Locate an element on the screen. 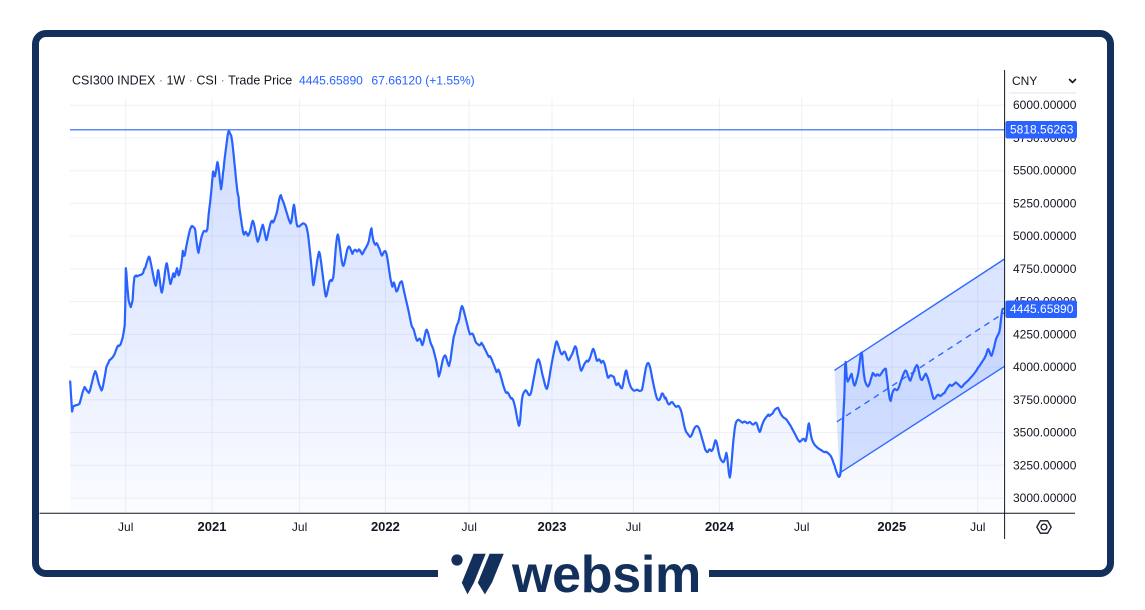 This screenshot has width=1145, height=610. svg-text: 5500.00000 is located at coordinates (1045, 171).